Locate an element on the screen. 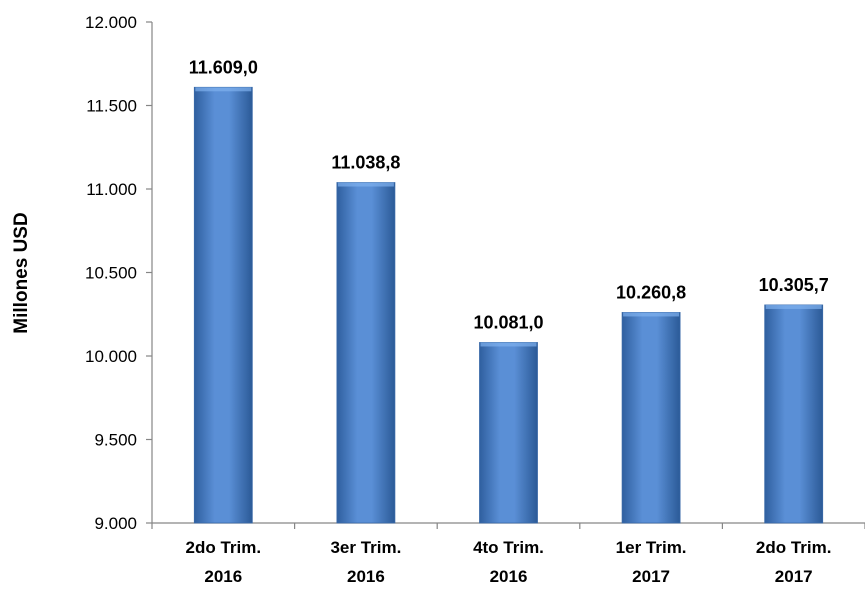 The image size is (865, 593). category-label: 2do Trim. 2016 is located at coordinates (224, 562).